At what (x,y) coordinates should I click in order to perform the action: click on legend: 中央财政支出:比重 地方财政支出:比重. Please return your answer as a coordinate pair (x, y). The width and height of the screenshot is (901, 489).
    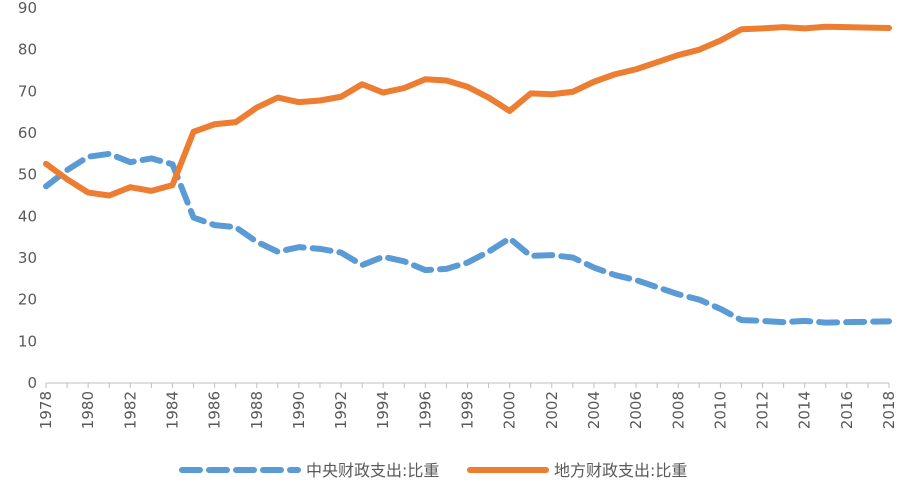
    Looking at the image, I should click on (433, 470).